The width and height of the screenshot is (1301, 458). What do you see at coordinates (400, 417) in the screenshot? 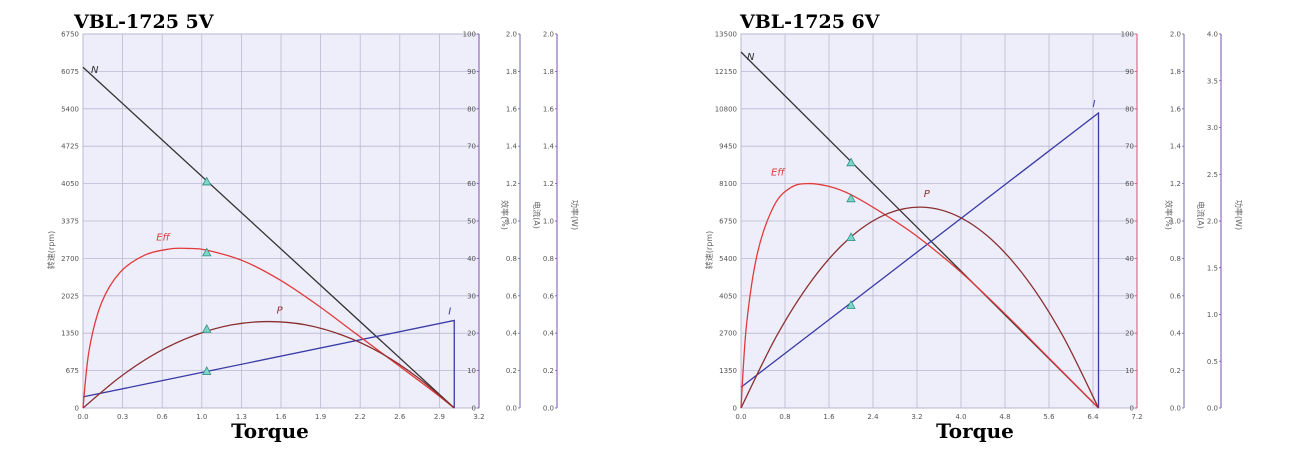
I see `x-tick-label: 2.6` at bounding box center [400, 417].